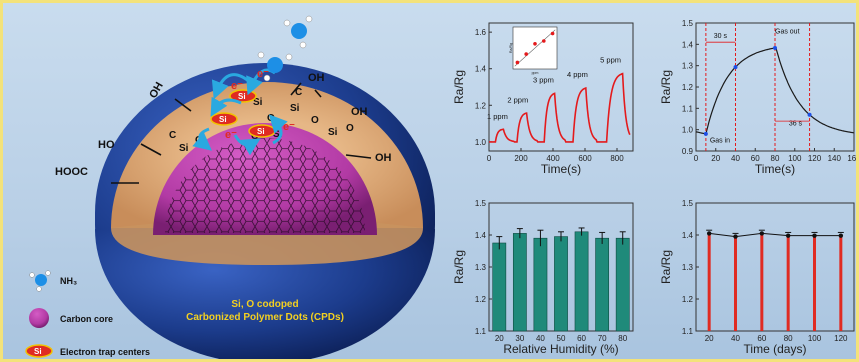 The width and height of the screenshot is (859, 362). What do you see at coordinates (315, 120) in the screenshot?
I see `atom-o-2: O` at bounding box center [315, 120].